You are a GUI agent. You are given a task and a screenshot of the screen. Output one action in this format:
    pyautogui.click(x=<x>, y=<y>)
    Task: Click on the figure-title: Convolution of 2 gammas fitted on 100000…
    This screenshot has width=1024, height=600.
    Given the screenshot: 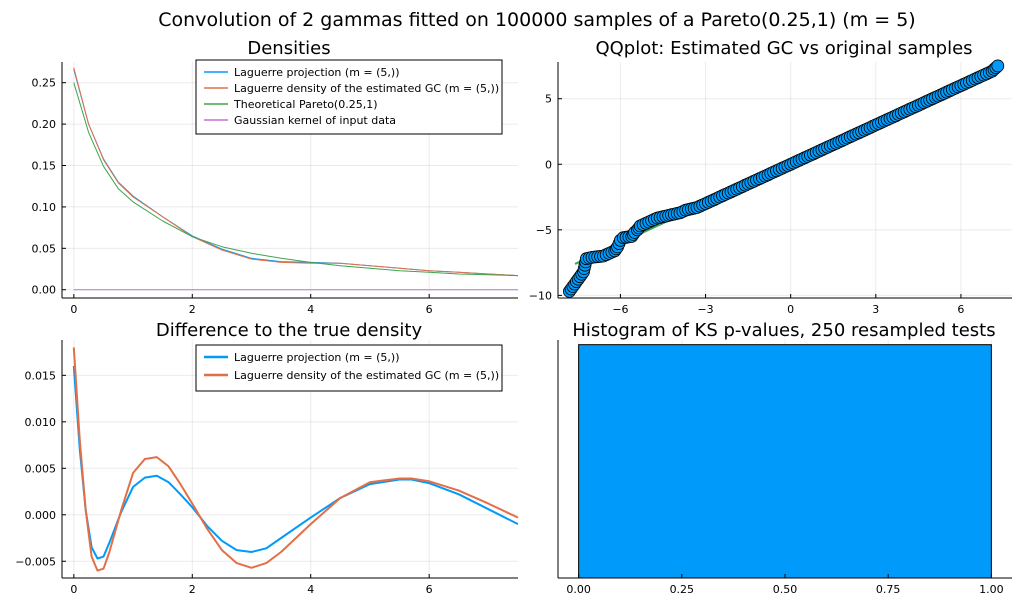 What is the action you would take?
    pyautogui.click(x=536, y=20)
    